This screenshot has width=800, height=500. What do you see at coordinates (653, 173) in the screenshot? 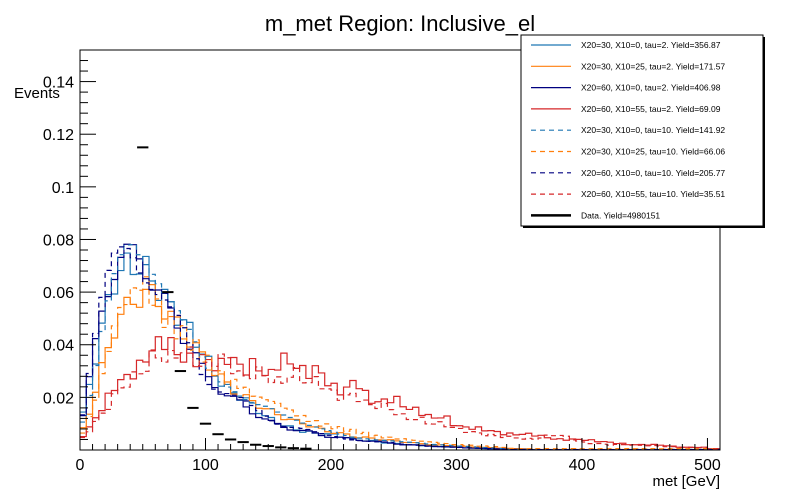
I see `legend-label: X20=60, X10=0, tau=10. Yield=205.77` at bounding box center [653, 173].